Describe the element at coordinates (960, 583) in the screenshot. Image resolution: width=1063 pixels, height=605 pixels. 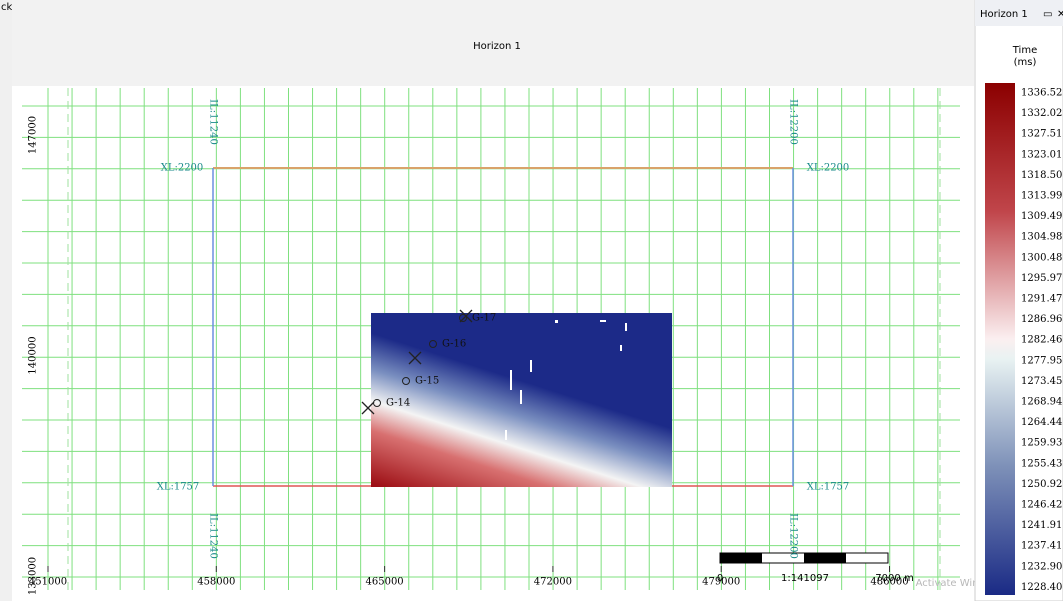
I see `watermark: Activate Windows` at that location.